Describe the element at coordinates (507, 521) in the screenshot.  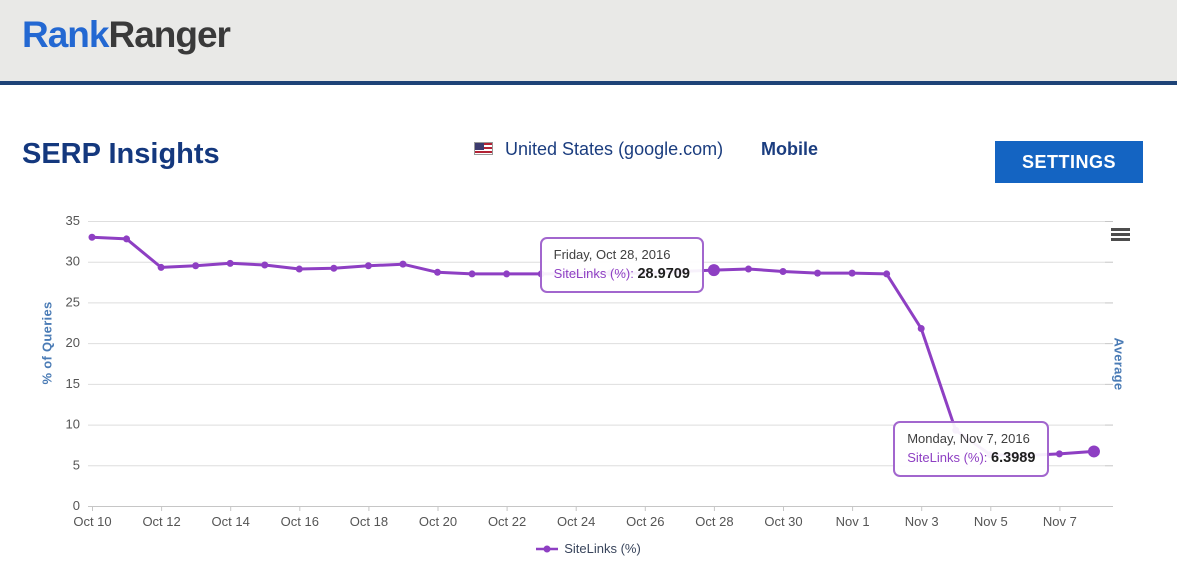
I see `x-tick-label: Oct 22` at that location.